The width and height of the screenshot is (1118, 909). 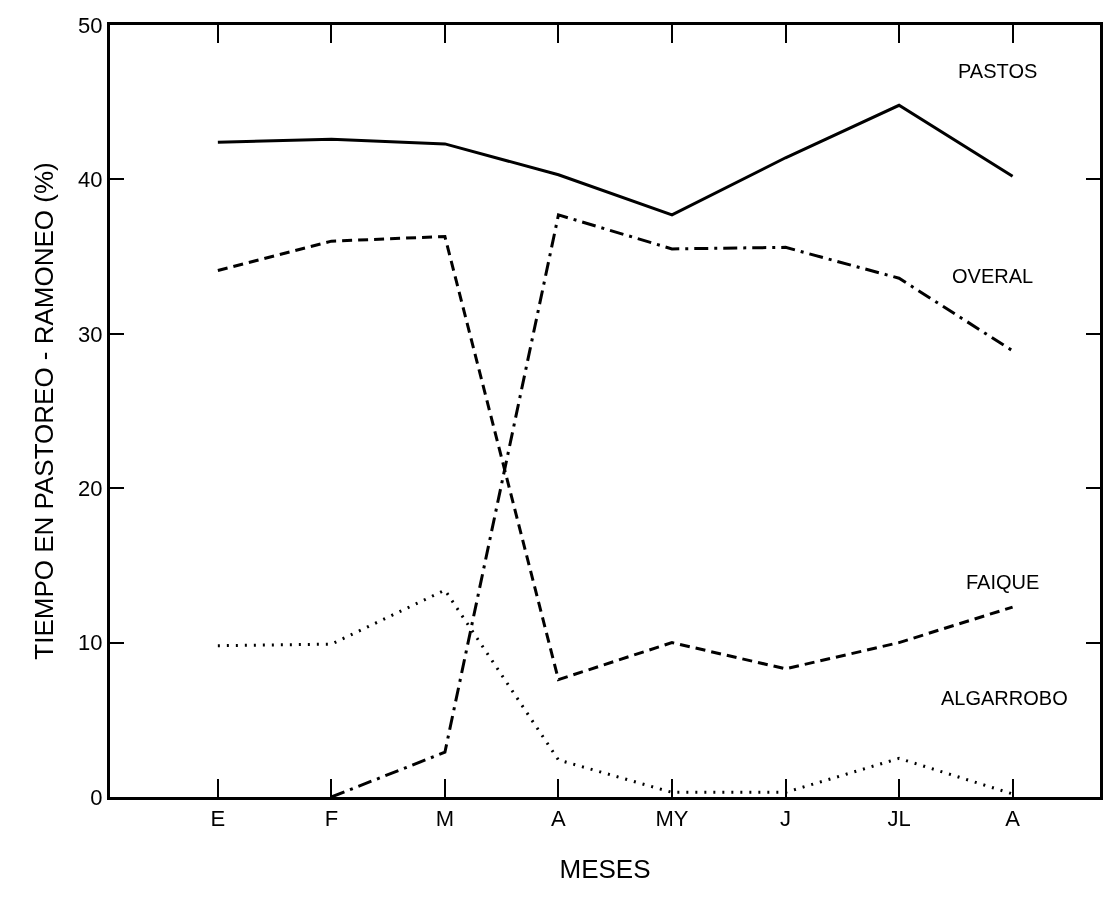 What do you see at coordinates (615, 160) in the screenshot?
I see `line-series` at bounding box center [615, 160].